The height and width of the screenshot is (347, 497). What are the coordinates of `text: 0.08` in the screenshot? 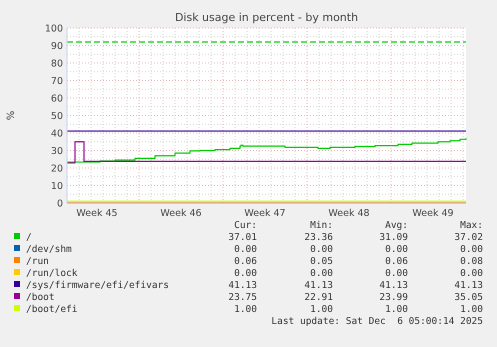 It's located at (472, 261).